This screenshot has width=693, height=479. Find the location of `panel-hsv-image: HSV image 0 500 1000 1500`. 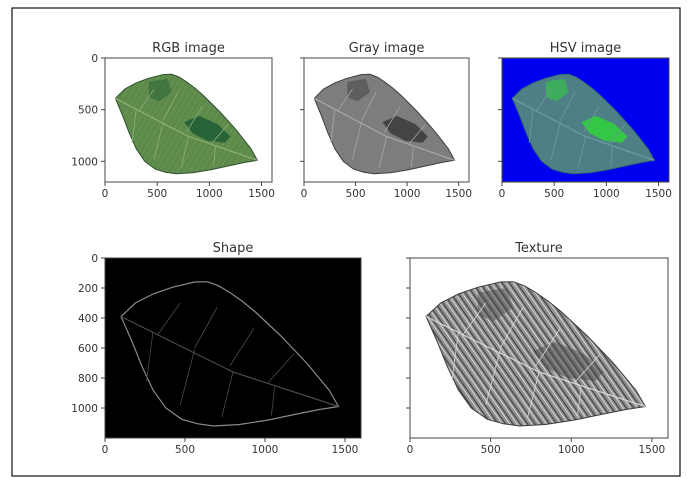

panel-hsv-image: HSV image 0 500 1000 1500 is located at coordinates (585, 120).